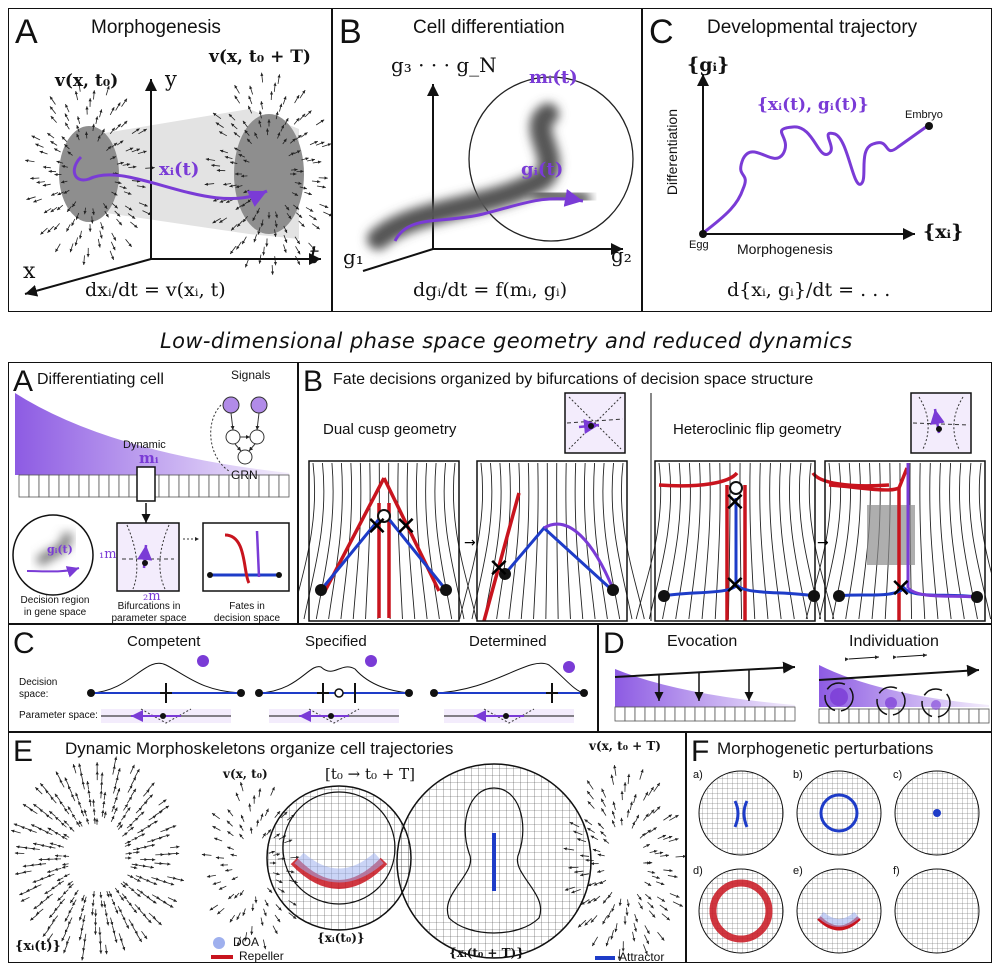  I want to click on commitment-figure, so click(337, 689).